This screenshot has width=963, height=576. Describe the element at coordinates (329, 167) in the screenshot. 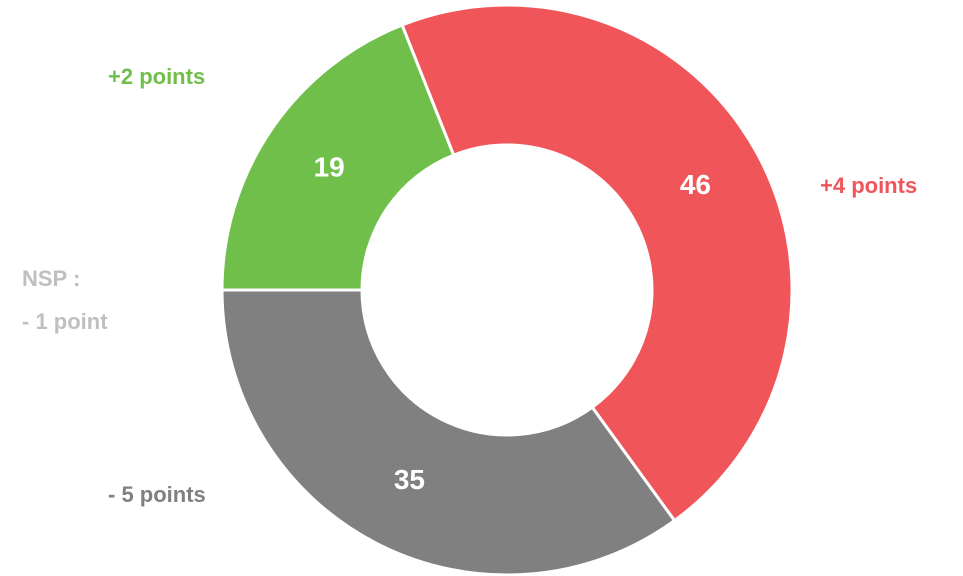

I see `slice-label: 19` at that location.